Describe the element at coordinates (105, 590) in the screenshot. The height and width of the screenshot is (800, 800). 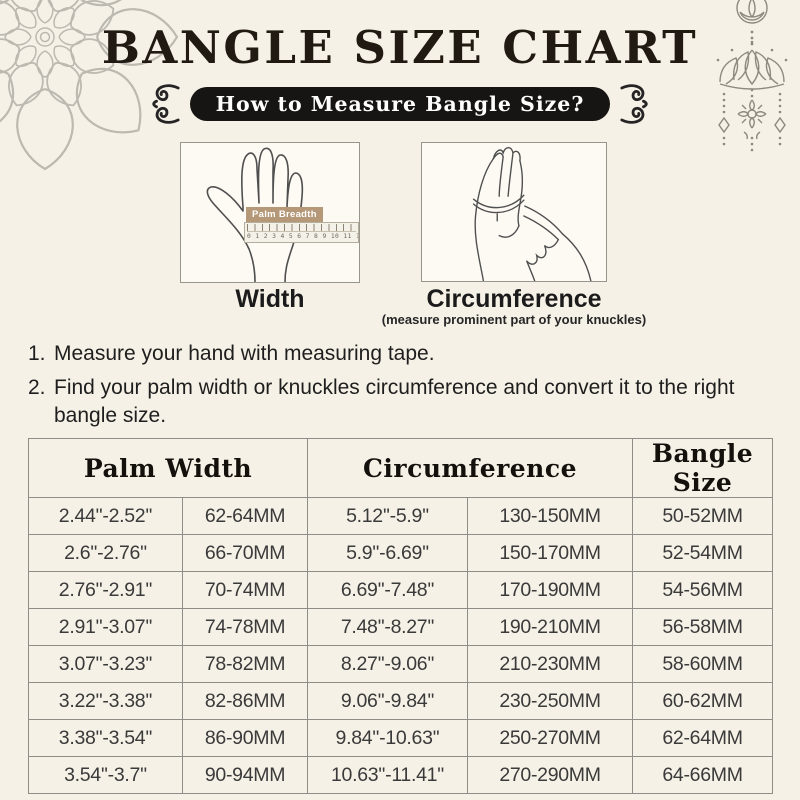
I see `table-cell: 2.76''-2.91''` at that location.